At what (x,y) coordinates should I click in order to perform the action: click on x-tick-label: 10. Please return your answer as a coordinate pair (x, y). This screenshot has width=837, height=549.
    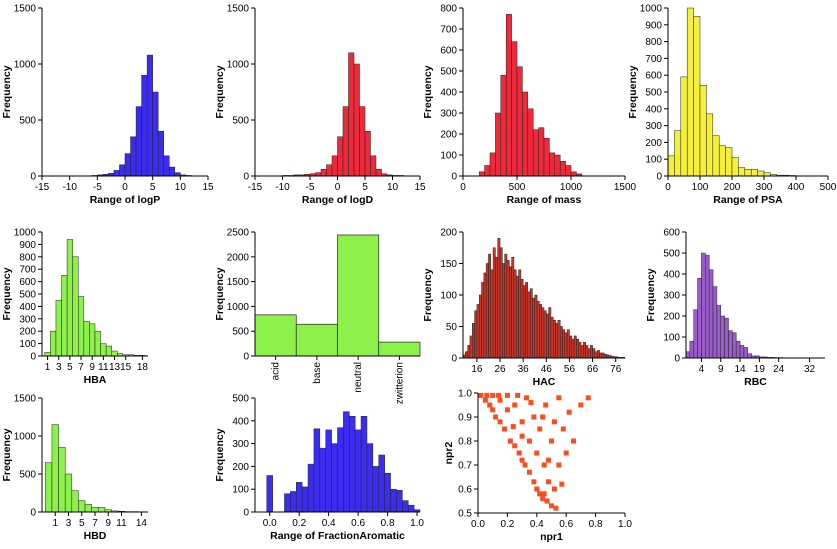
    Looking at the image, I should click on (181, 187).